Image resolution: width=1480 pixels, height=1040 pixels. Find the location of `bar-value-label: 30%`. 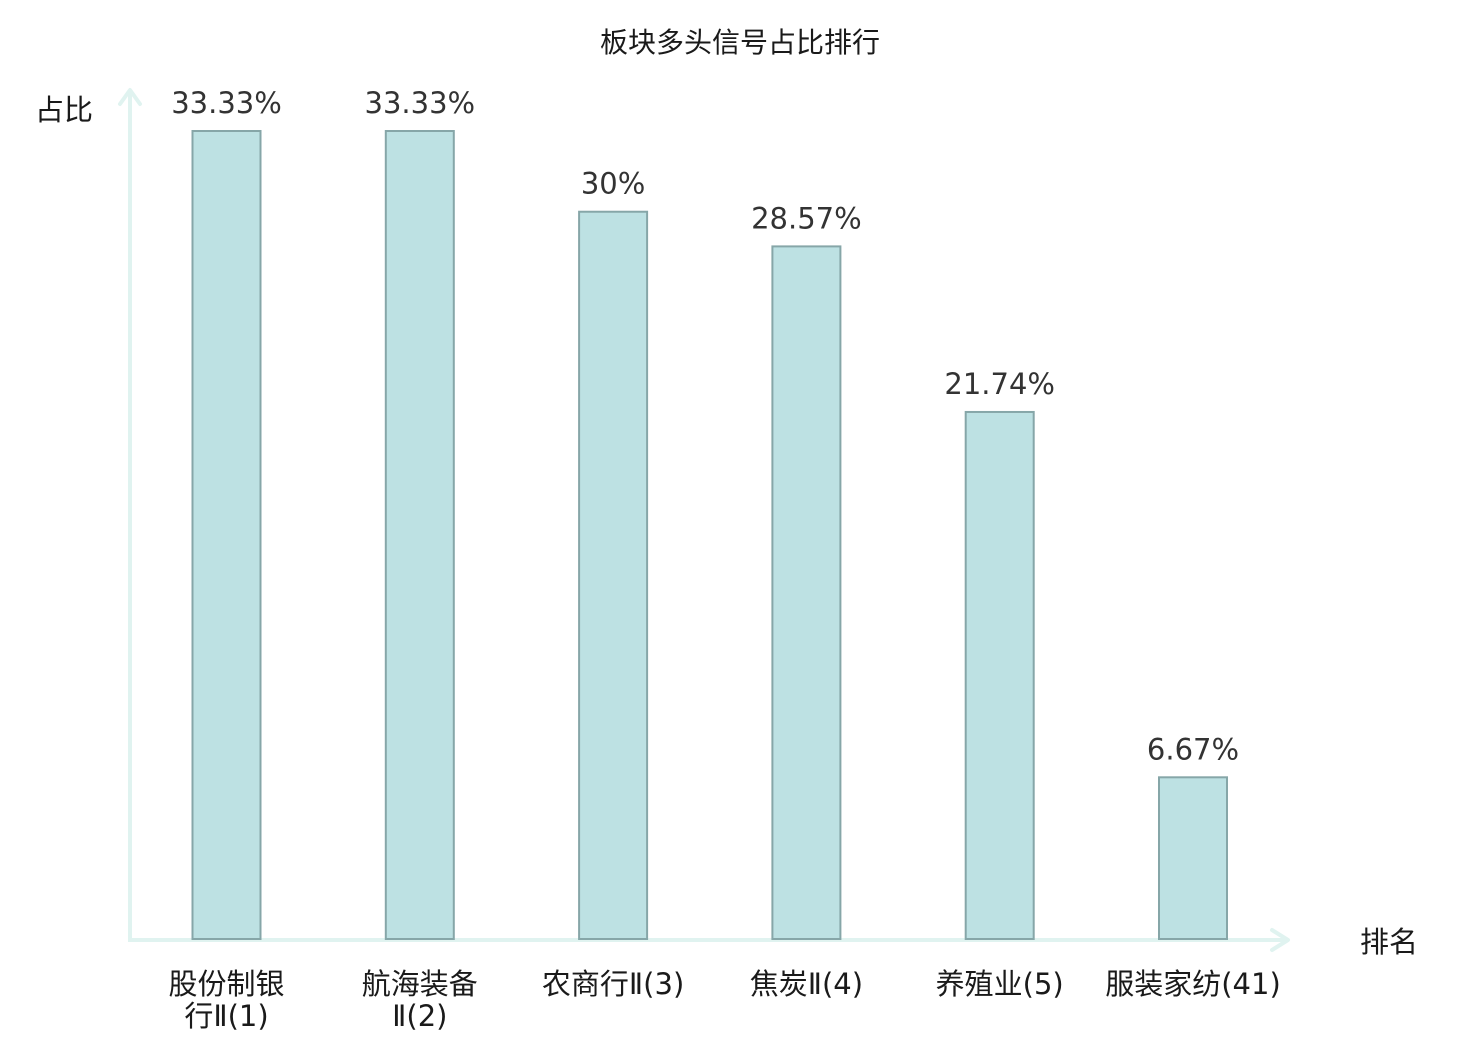

bar-value-label: 30% is located at coordinates (613, 184).